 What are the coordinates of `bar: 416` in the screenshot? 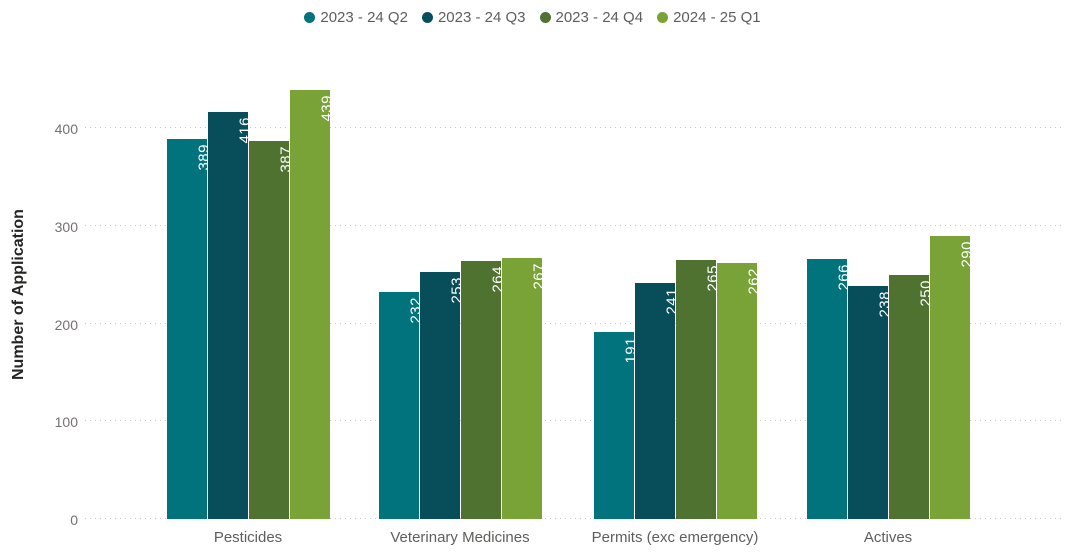 It's located at (230, 315).